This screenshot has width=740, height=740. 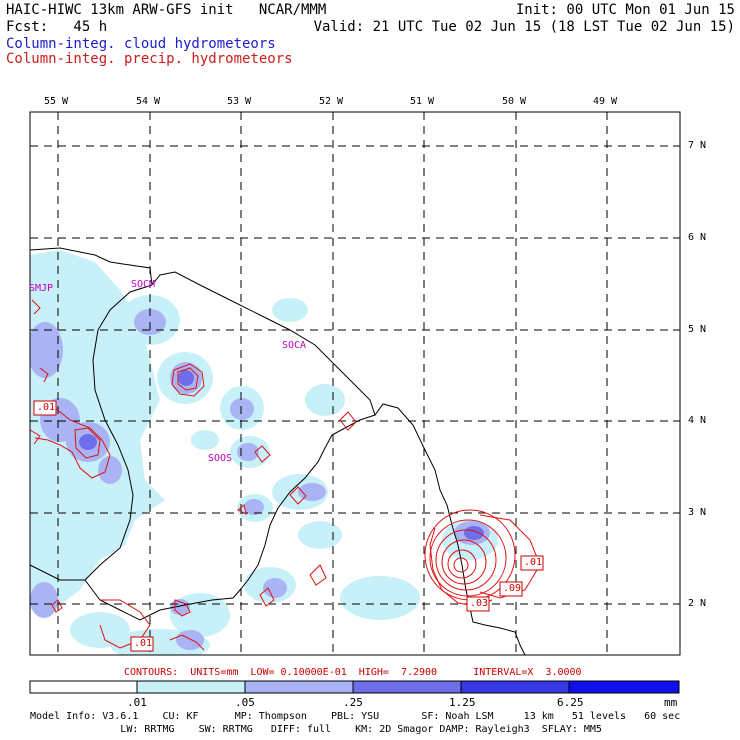 I want to click on station-label: SOCA, so click(x=294, y=345).